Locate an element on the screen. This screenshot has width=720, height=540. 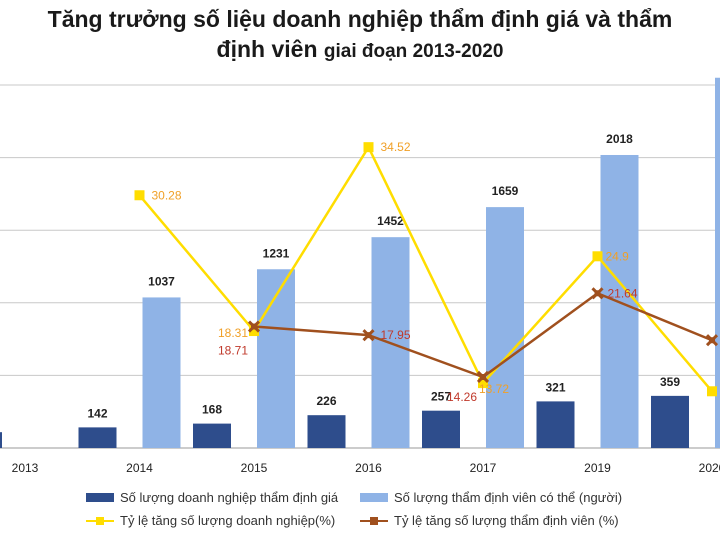
title-line-2: định viên giai đoạn 2013-2020 is located at coordinates (360, 50).